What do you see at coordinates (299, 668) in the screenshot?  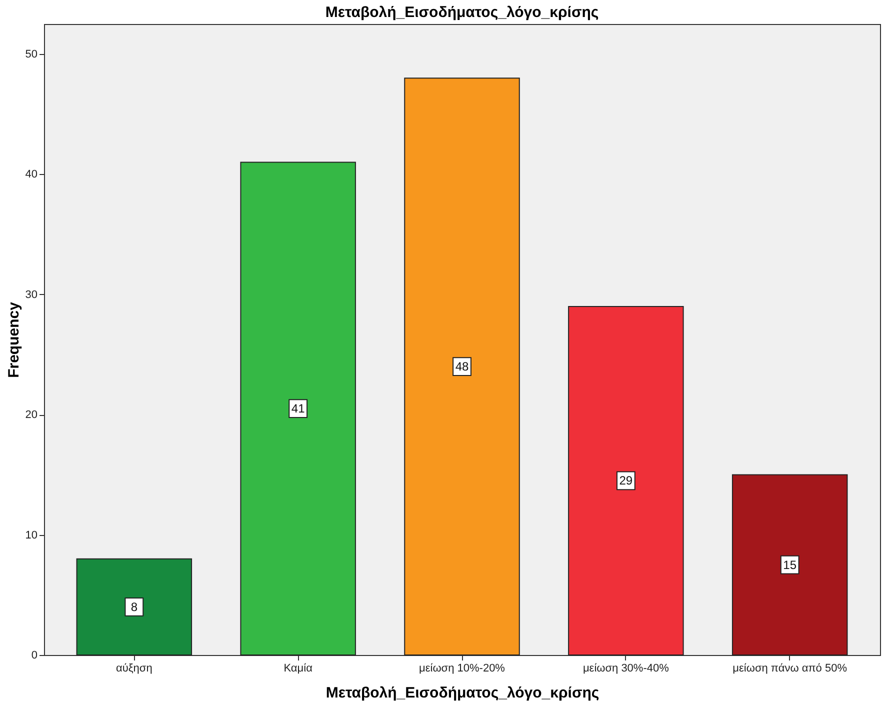 I see `x-tick-label: Καμία` at bounding box center [299, 668].